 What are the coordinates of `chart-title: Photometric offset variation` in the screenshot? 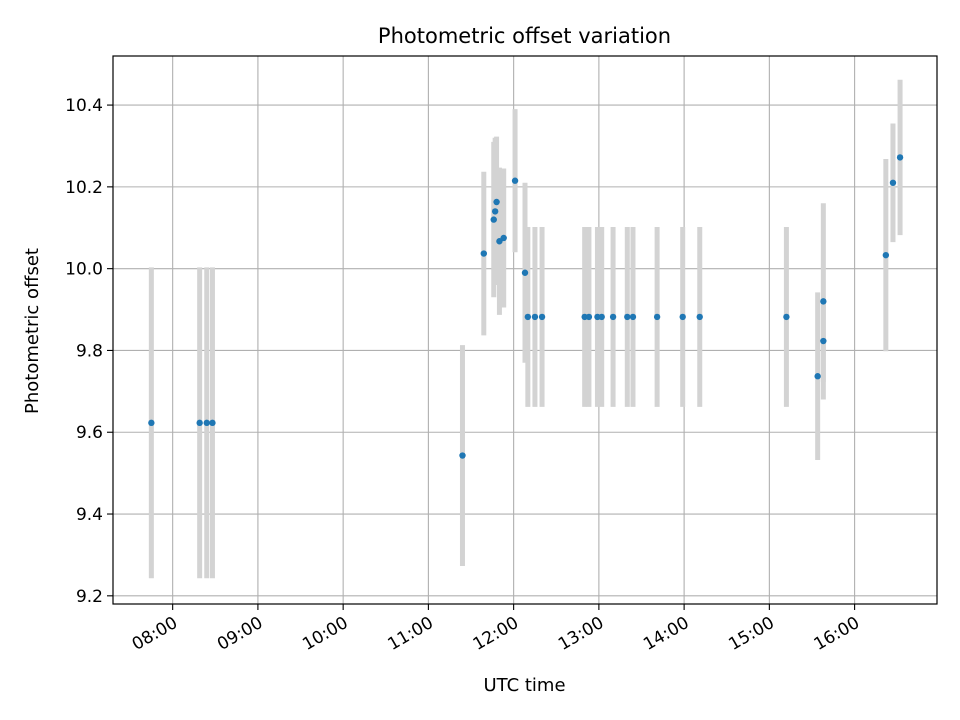 It's located at (524, 36).